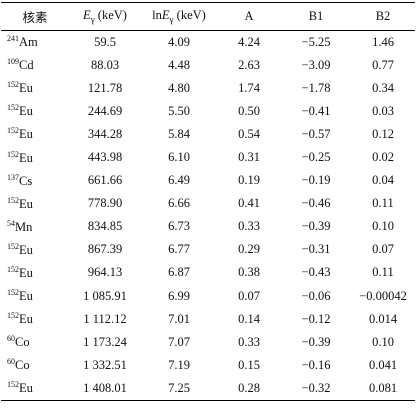 This screenshot has width=416, height=412. What do you see at coordinates (92, 19) in the screenshot?
I see `subscript: γ` at bounding box center [92, 19].